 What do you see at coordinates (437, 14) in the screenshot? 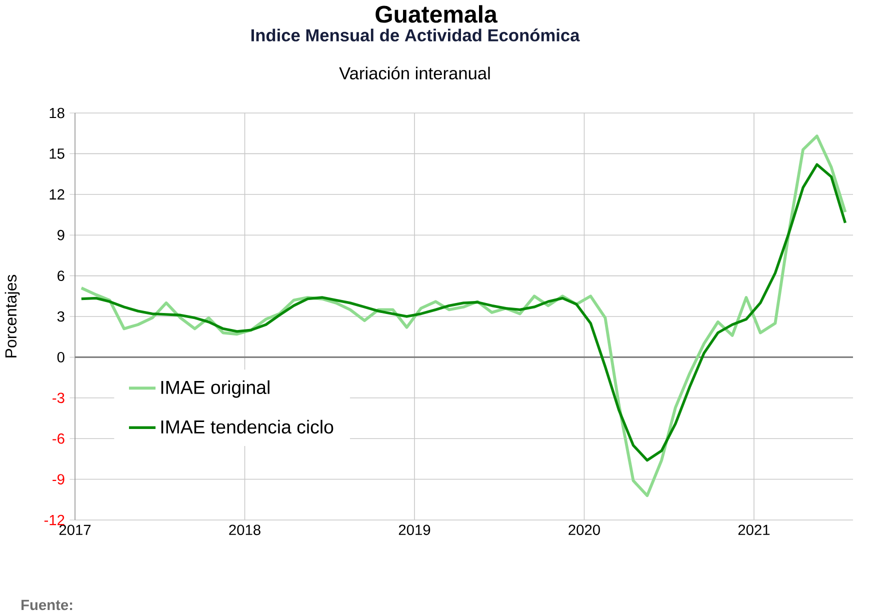
I see `chart-title: Guatemala` at bounding box center [437, 14].